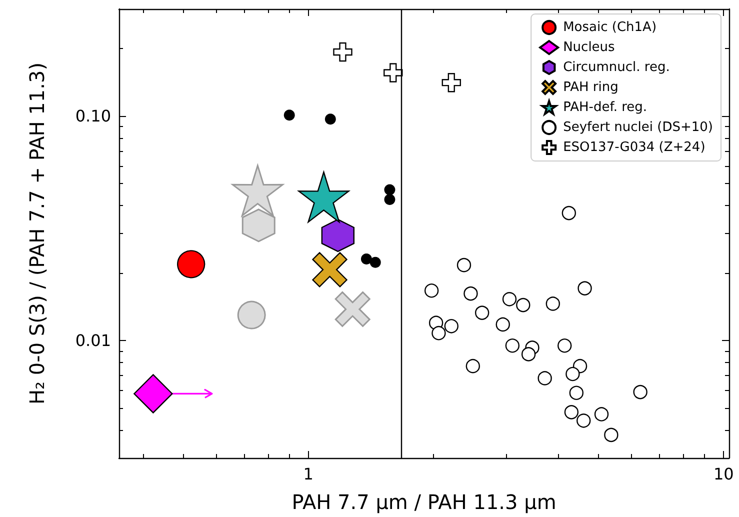 The height and width of the screenshot is (517, 739). Describe the element at coordinates (589, 47) in the screenshot. I see `legend-label: Nucleus` at that location.